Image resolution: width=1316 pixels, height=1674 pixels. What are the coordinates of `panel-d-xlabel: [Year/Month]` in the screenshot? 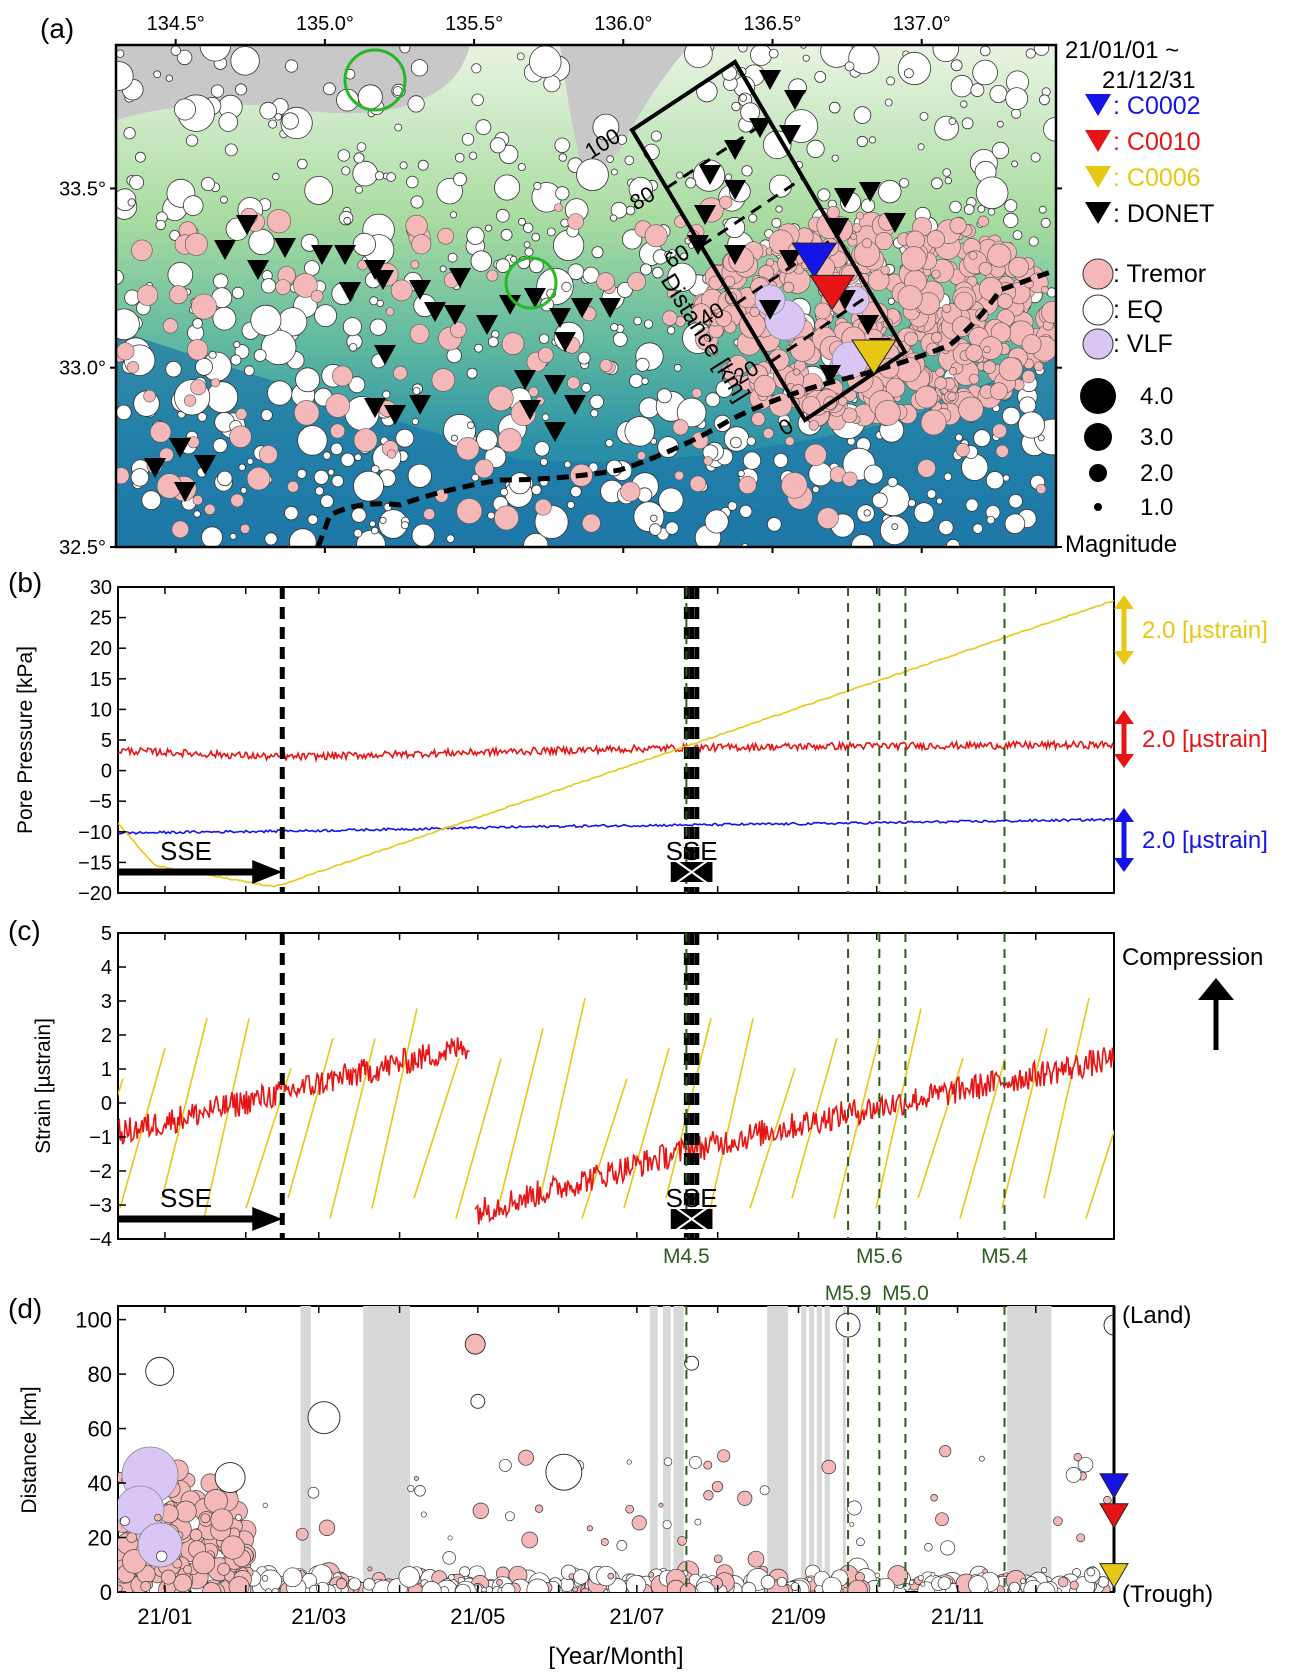 It's located at (615, 1656).